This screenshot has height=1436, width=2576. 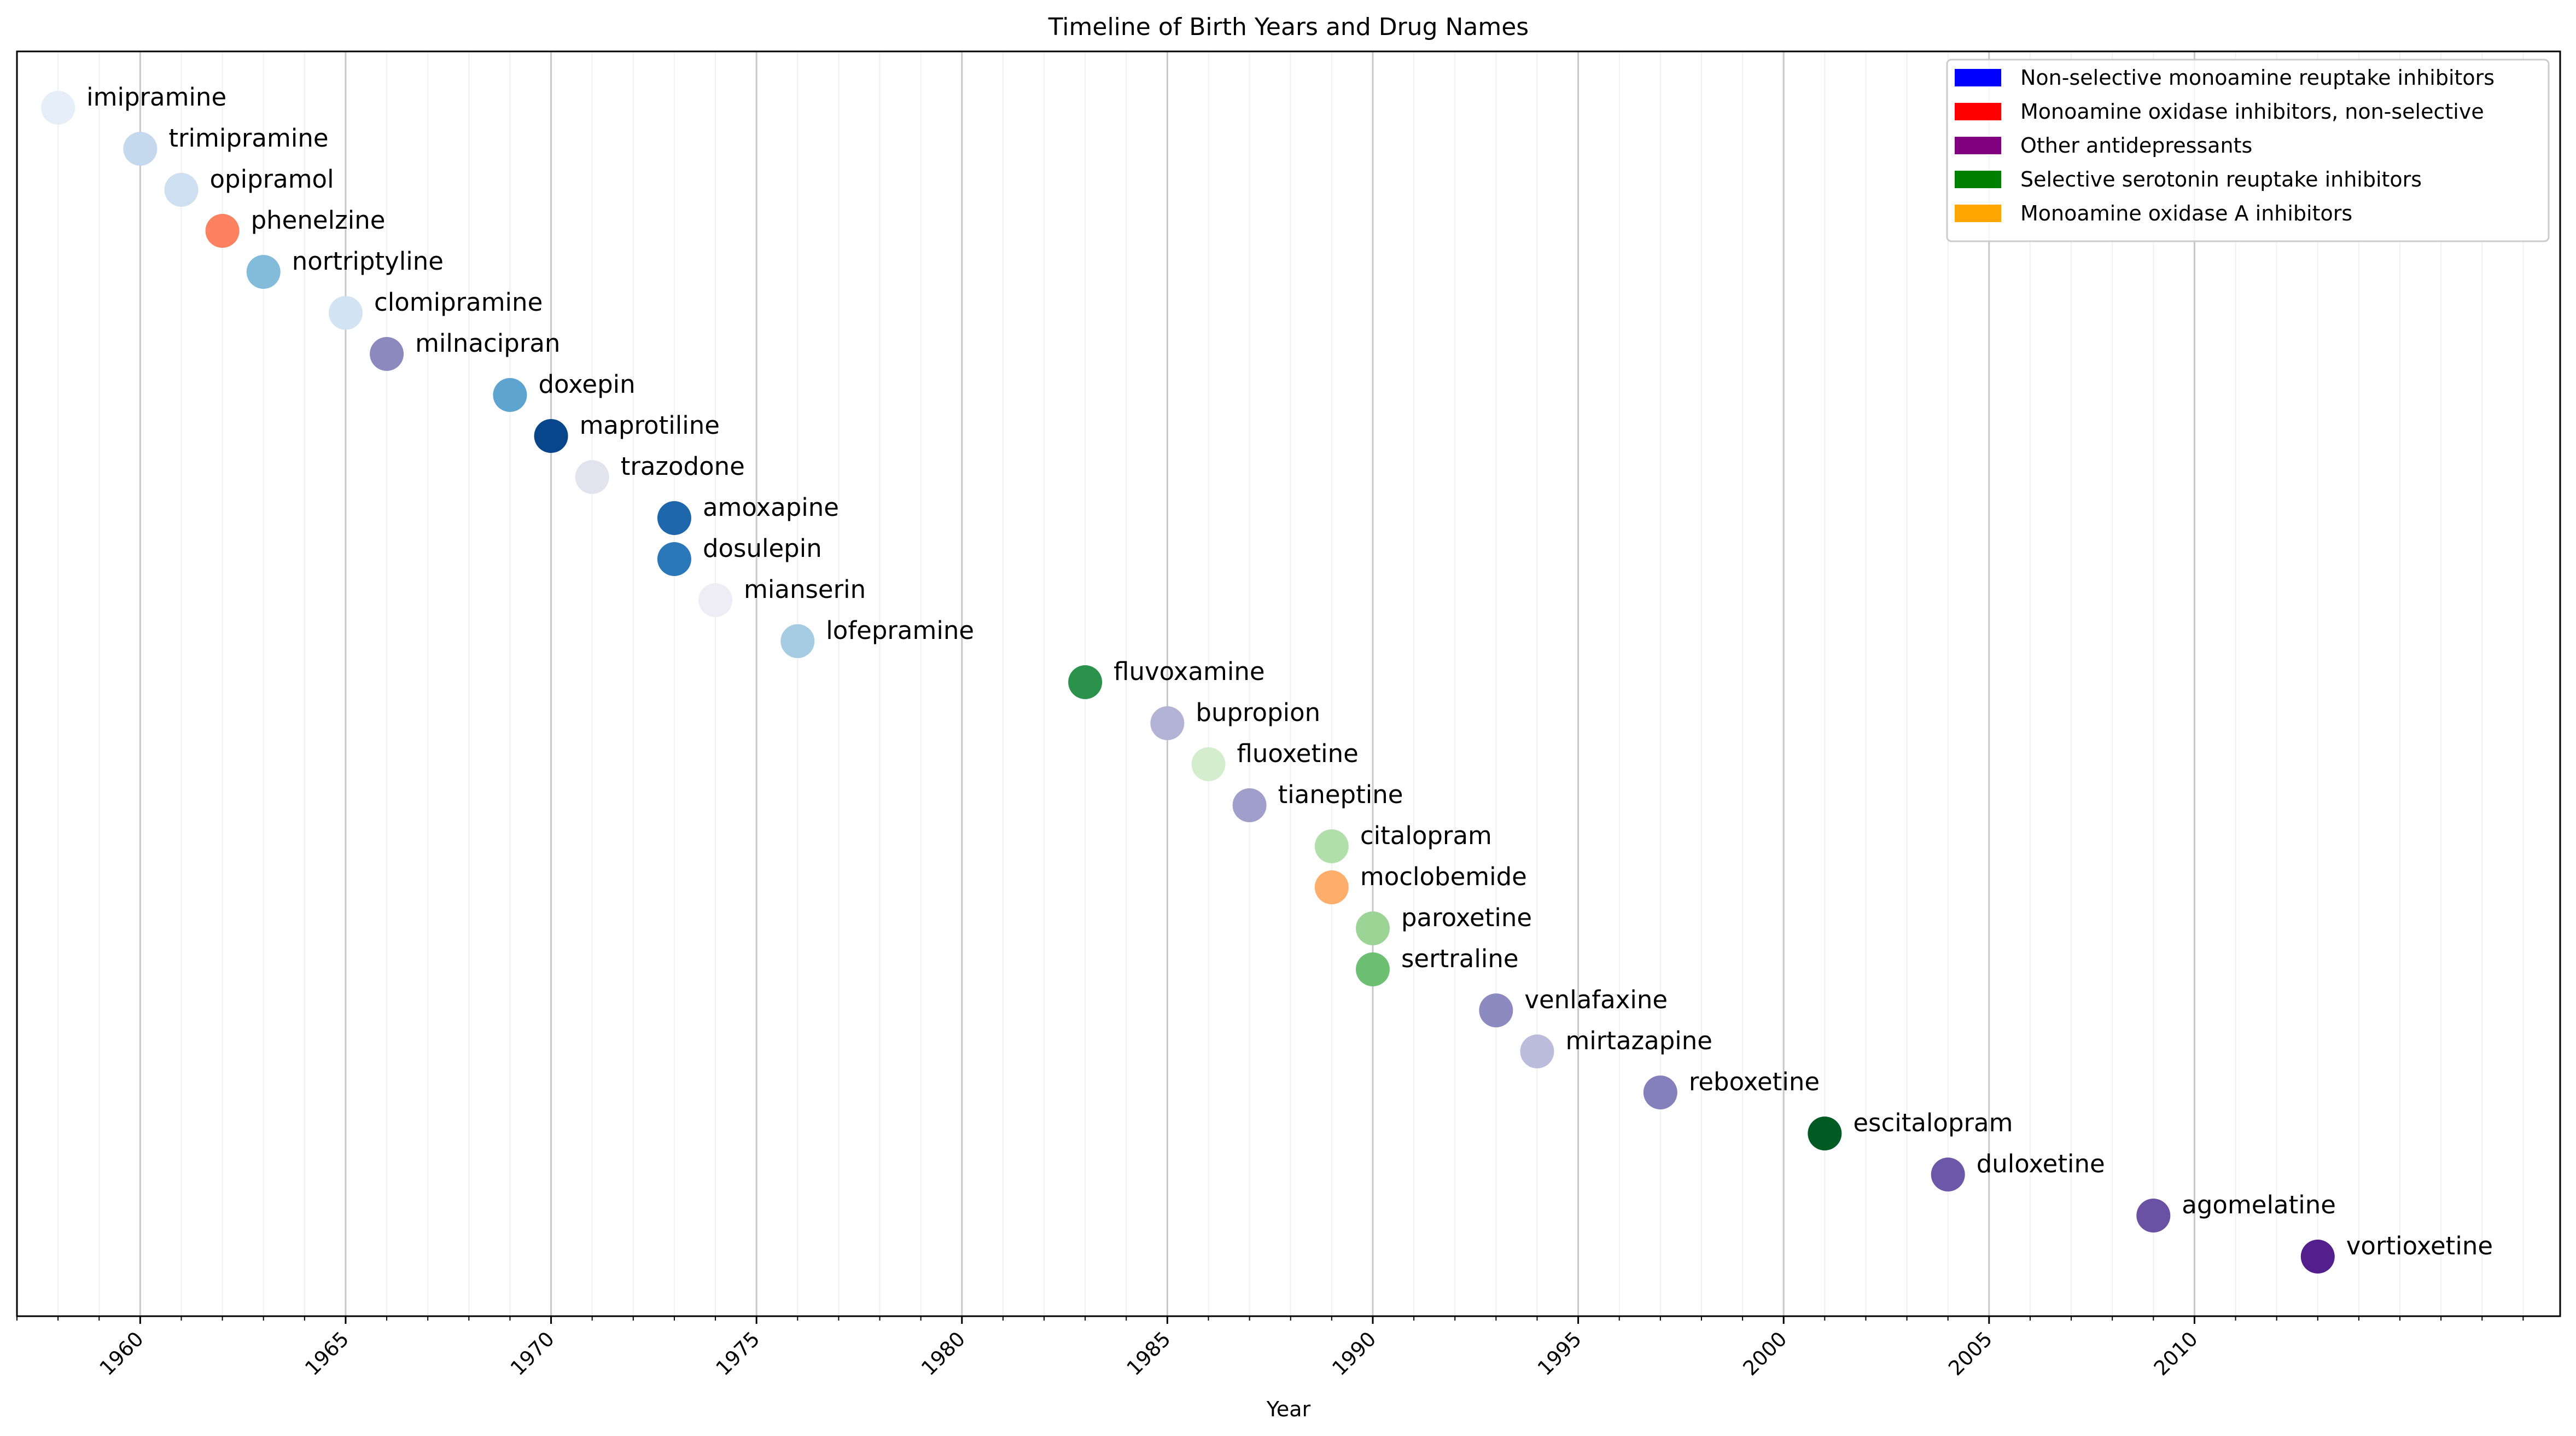 What do you see at coordinates (2136, 145) in the screenshot?
I see `legend-label: Other antidepressants` at bounding box center [2136, 145].